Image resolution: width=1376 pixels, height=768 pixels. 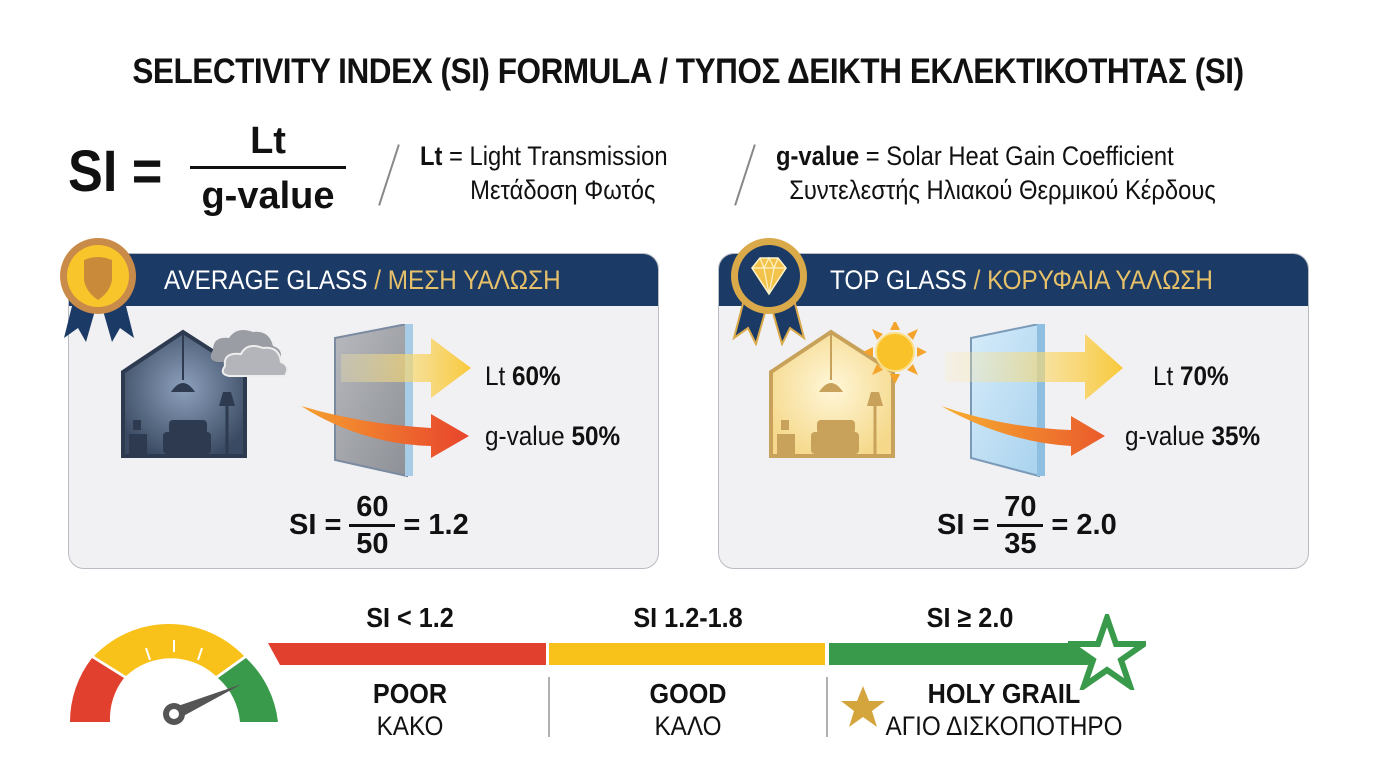 I want to click on scale-bar-poor, so click(x=407, y=654).